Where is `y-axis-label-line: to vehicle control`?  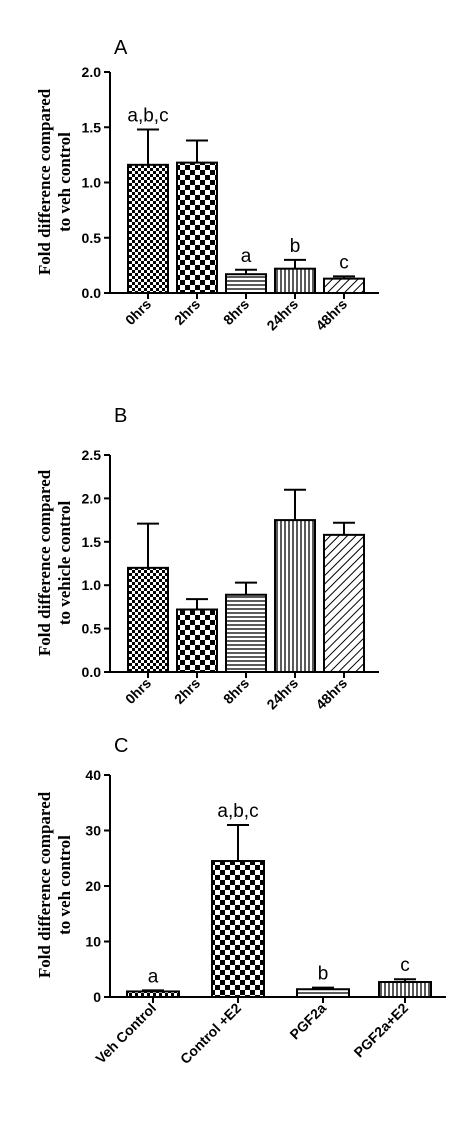 y-axis-label-line: to vehicle control is located at coordinates (64, 563).